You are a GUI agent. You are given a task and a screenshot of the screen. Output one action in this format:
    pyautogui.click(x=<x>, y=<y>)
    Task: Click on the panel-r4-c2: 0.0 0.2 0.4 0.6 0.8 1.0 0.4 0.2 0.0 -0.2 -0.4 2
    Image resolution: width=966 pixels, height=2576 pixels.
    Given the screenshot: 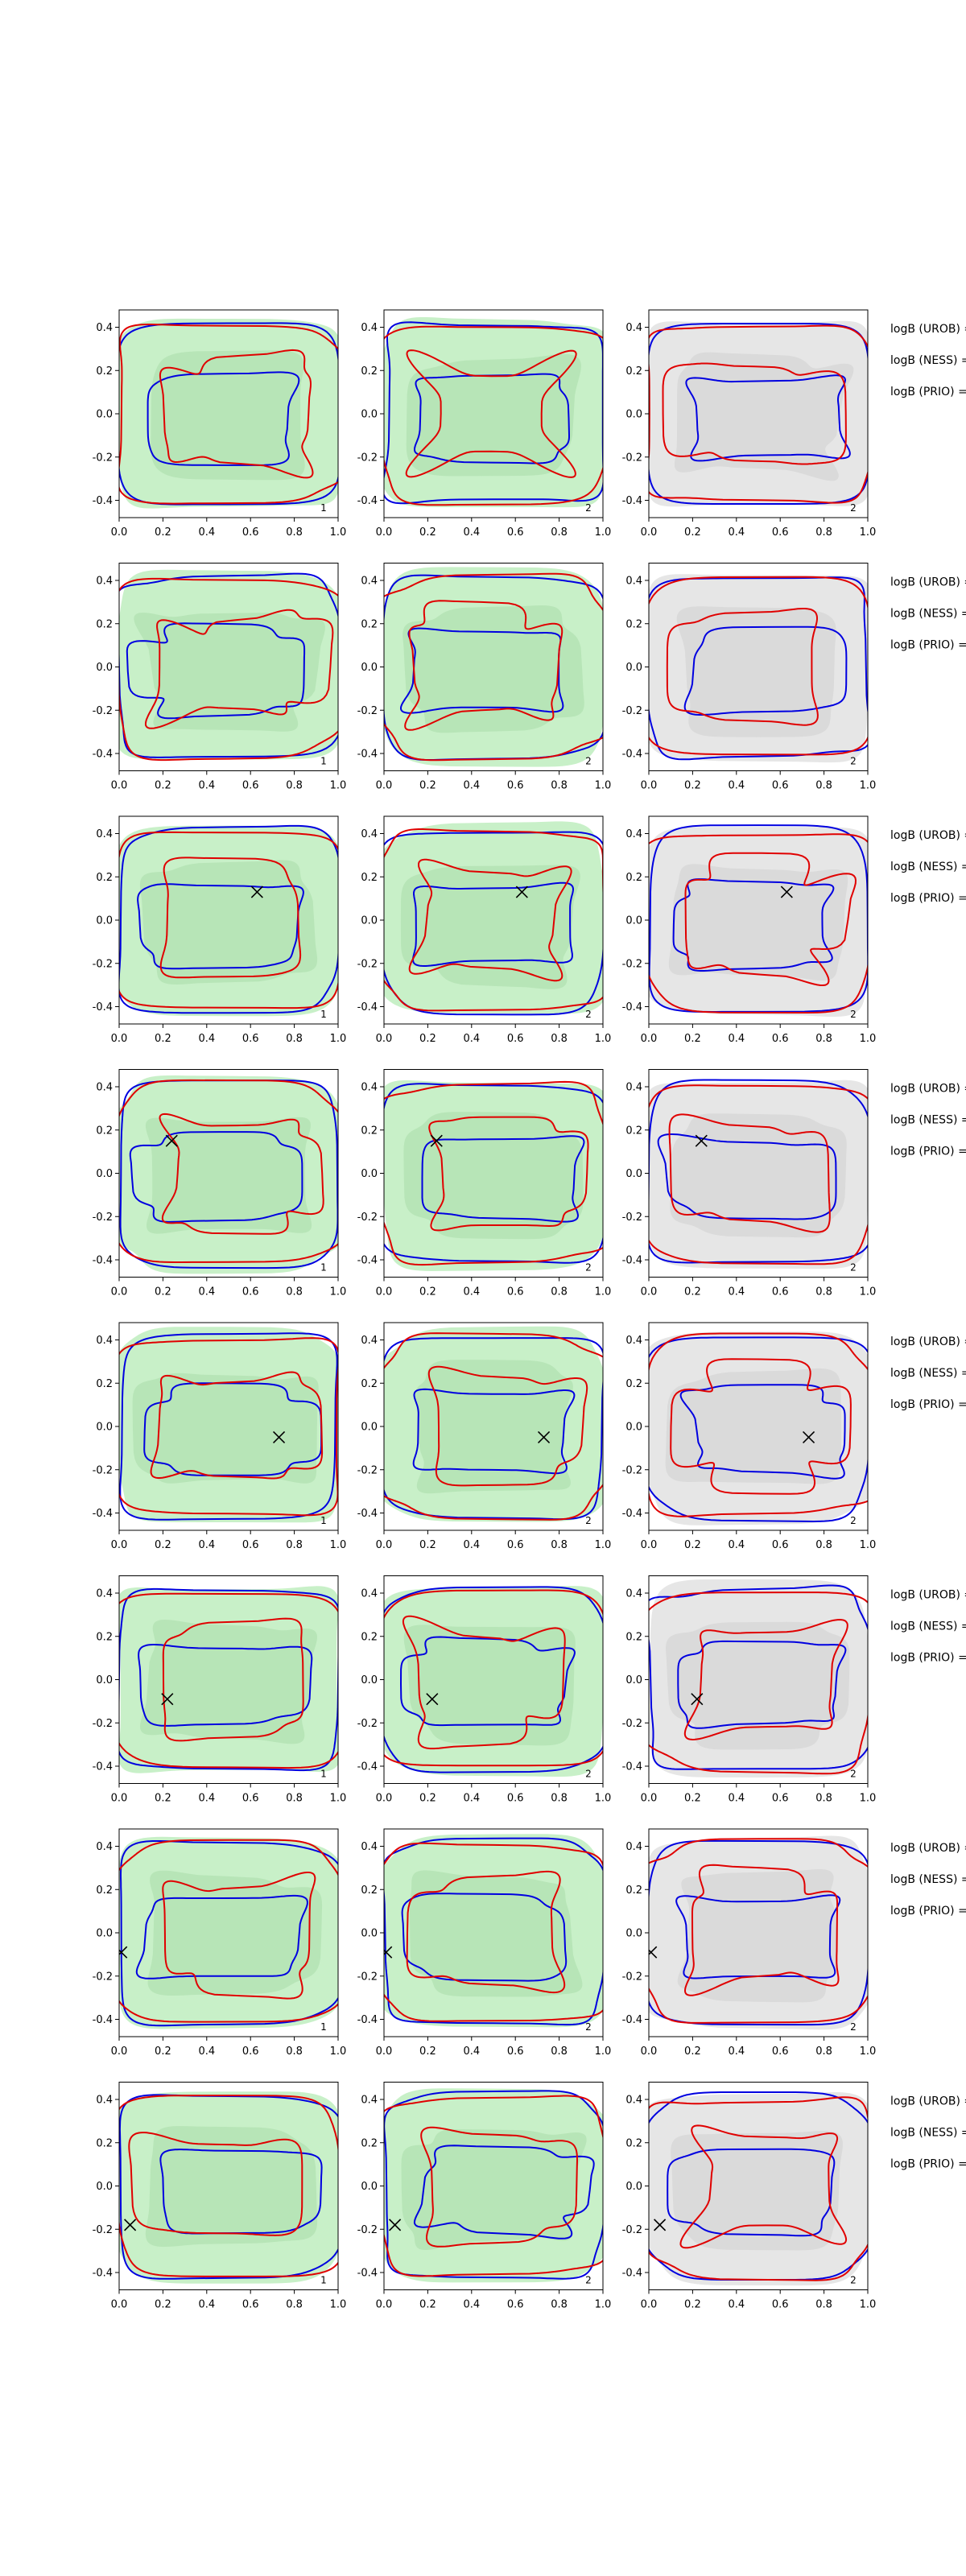 What is the action you would take?
    pyautogui.click(x=484, y=1183)
    